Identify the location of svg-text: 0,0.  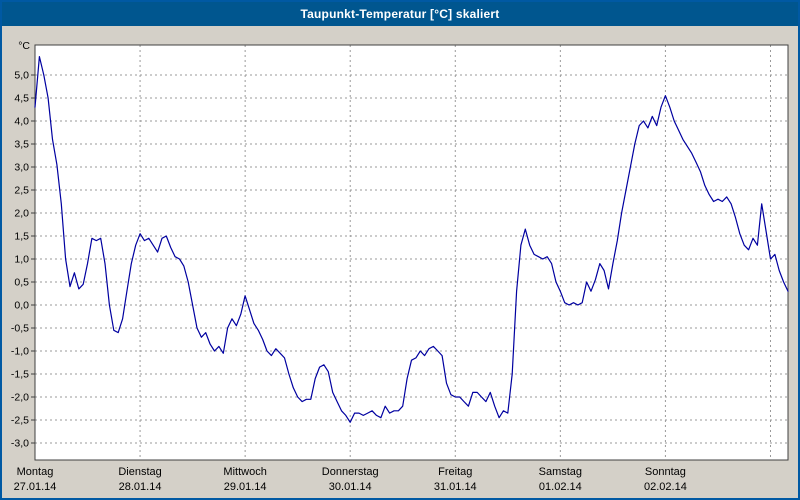
(21, 306).